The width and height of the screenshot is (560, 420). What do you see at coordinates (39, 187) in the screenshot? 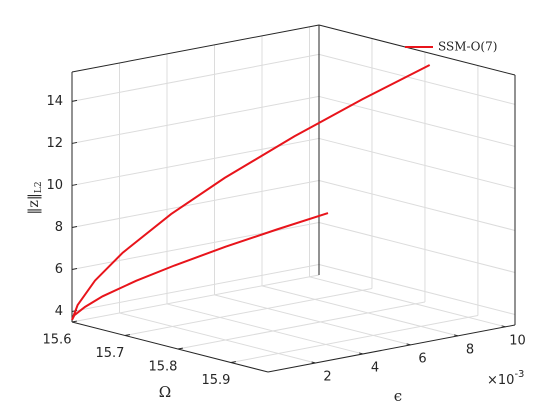
I see `z-axis-label-sub: L2` at bounding box center [39, 187].